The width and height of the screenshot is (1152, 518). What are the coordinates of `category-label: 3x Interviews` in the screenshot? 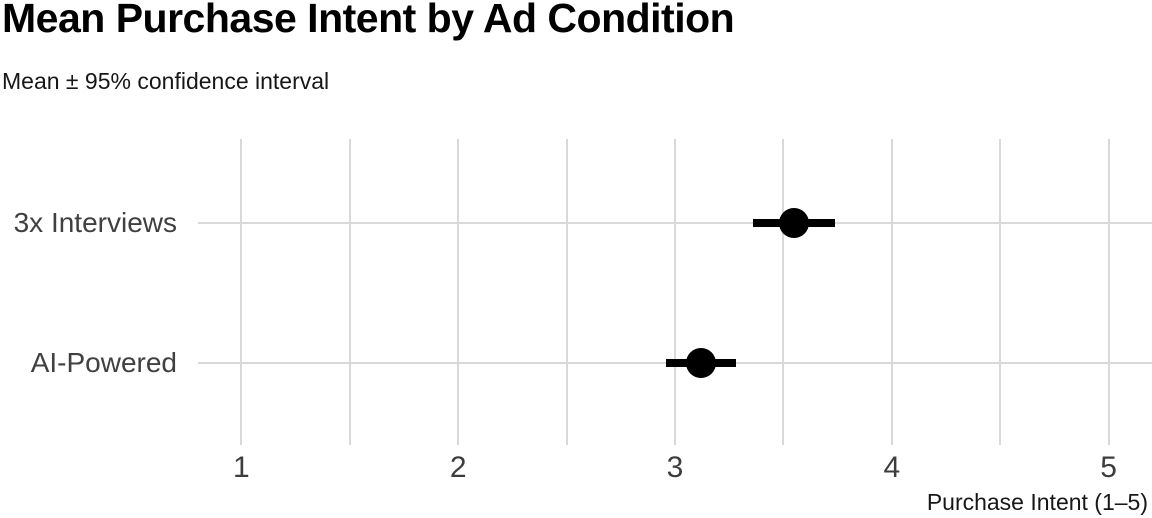 It's located at (95, 222).